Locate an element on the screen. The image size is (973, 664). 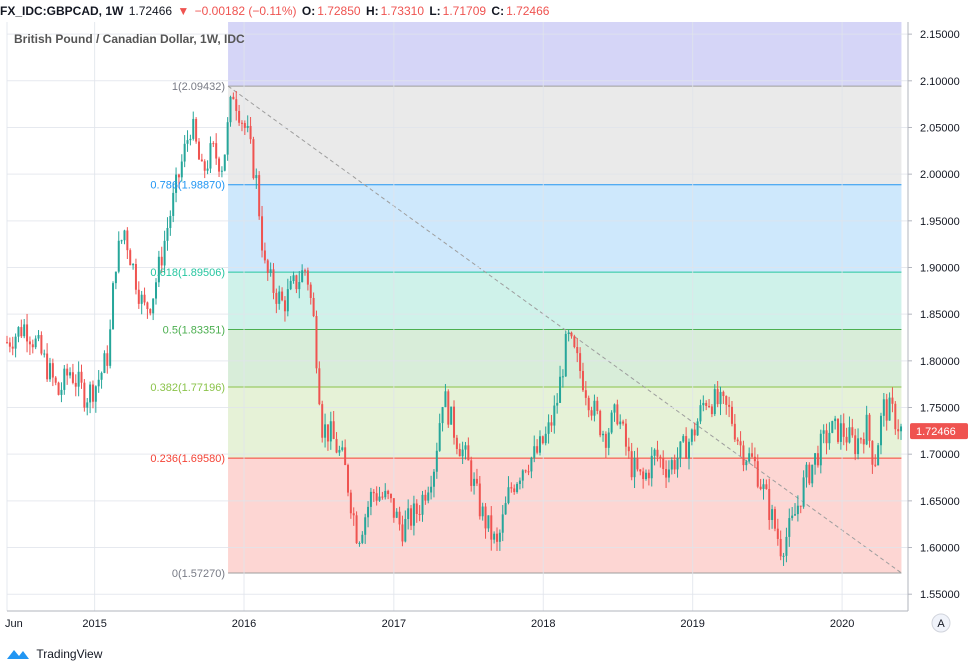
tradingview-logo-icon is located at coordinates (18, 654).